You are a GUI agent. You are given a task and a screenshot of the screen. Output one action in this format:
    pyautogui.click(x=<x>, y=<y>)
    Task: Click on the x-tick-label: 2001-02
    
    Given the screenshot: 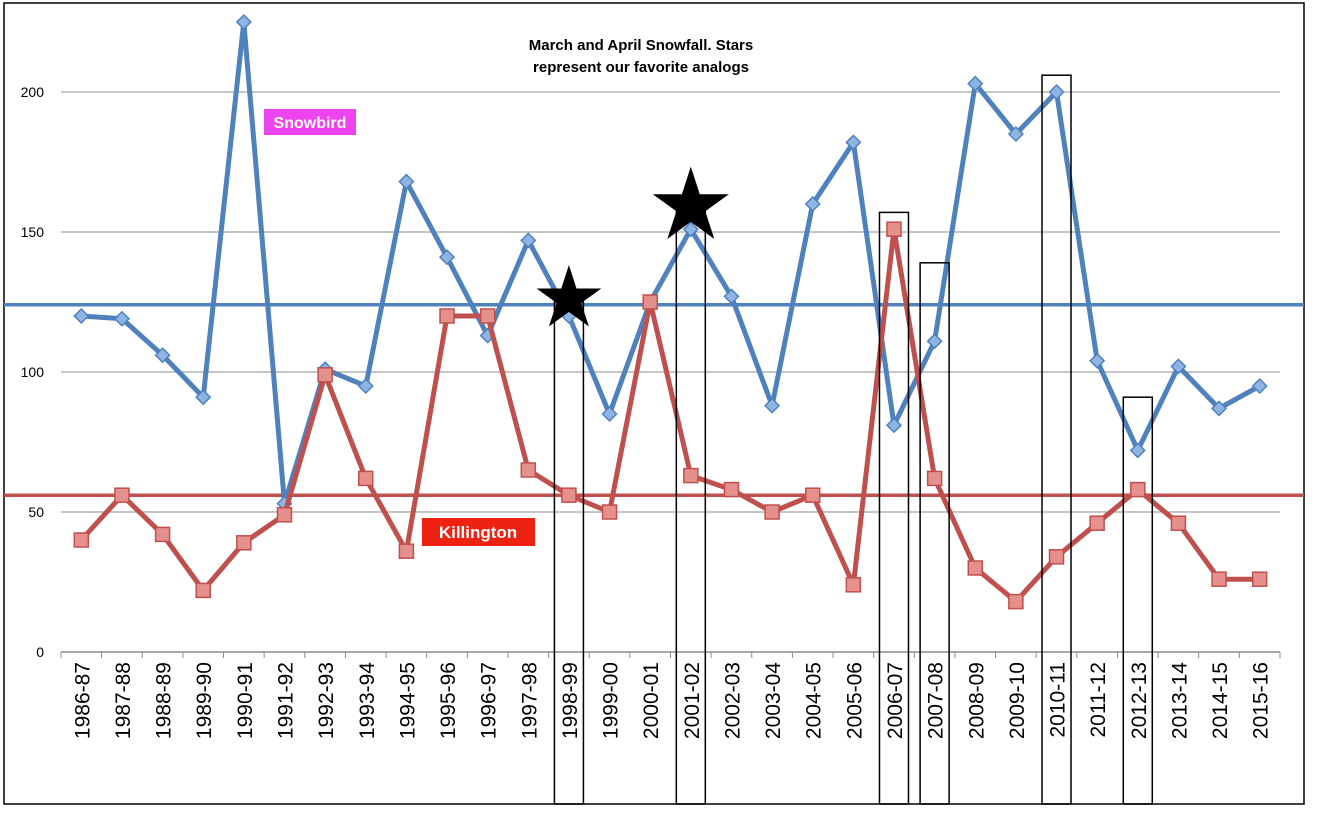 What is the action you would take?
    pyautogui.click(x=692, y=700)
    